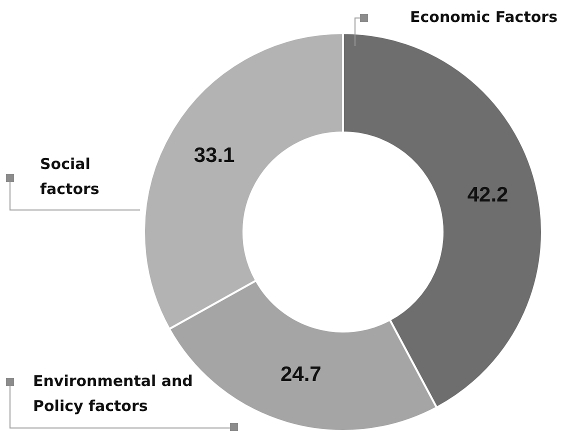  I want to click on data-label: 24.7, so click(301, 374).